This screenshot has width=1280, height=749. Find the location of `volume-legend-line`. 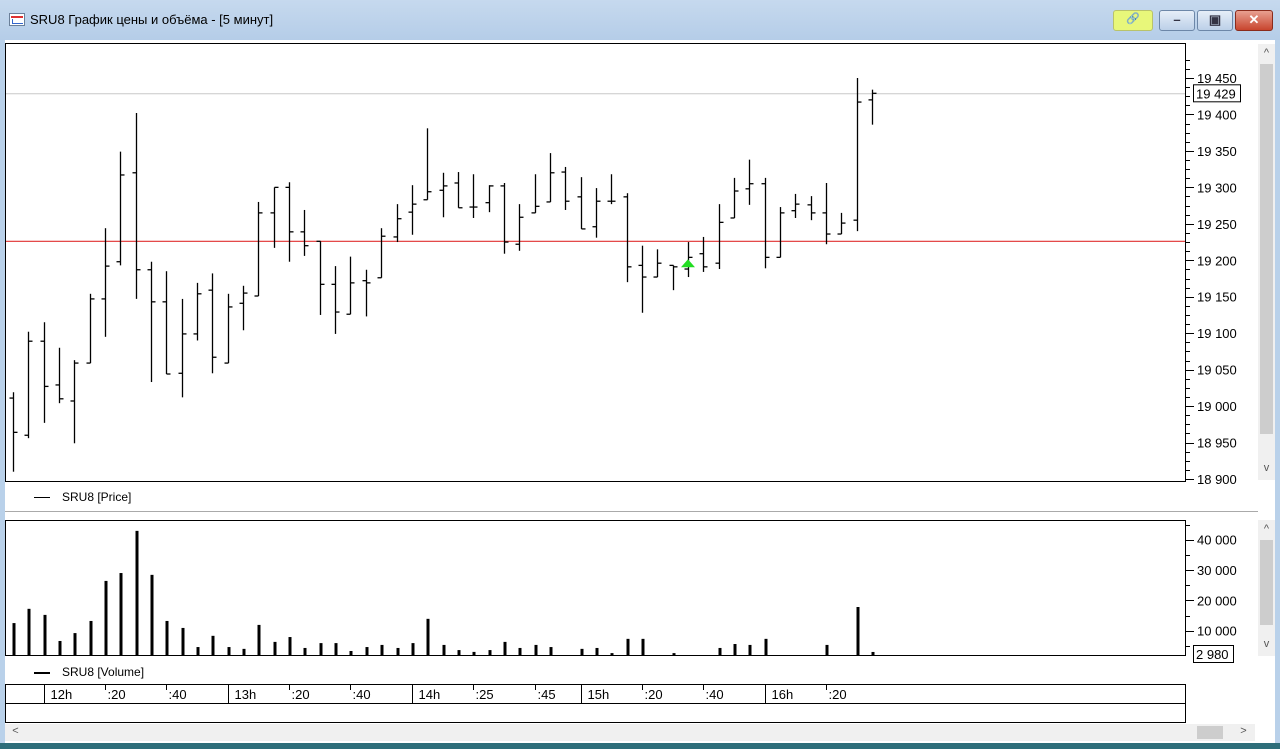

volume-legend-line is located at coordinates (42, 672).